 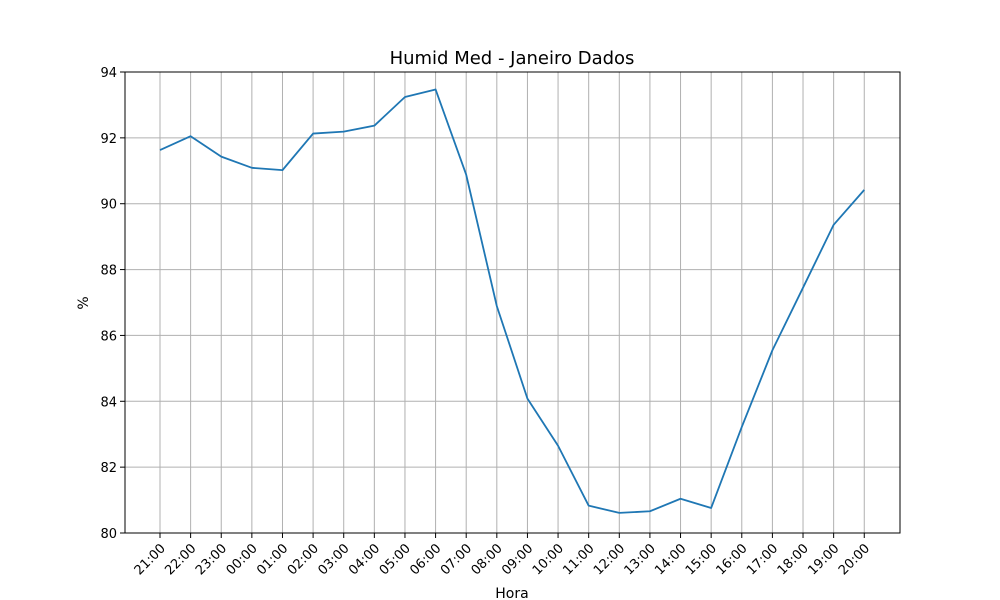 I want to click on x-tick-label: 14:00, so click(x=670, y=559).